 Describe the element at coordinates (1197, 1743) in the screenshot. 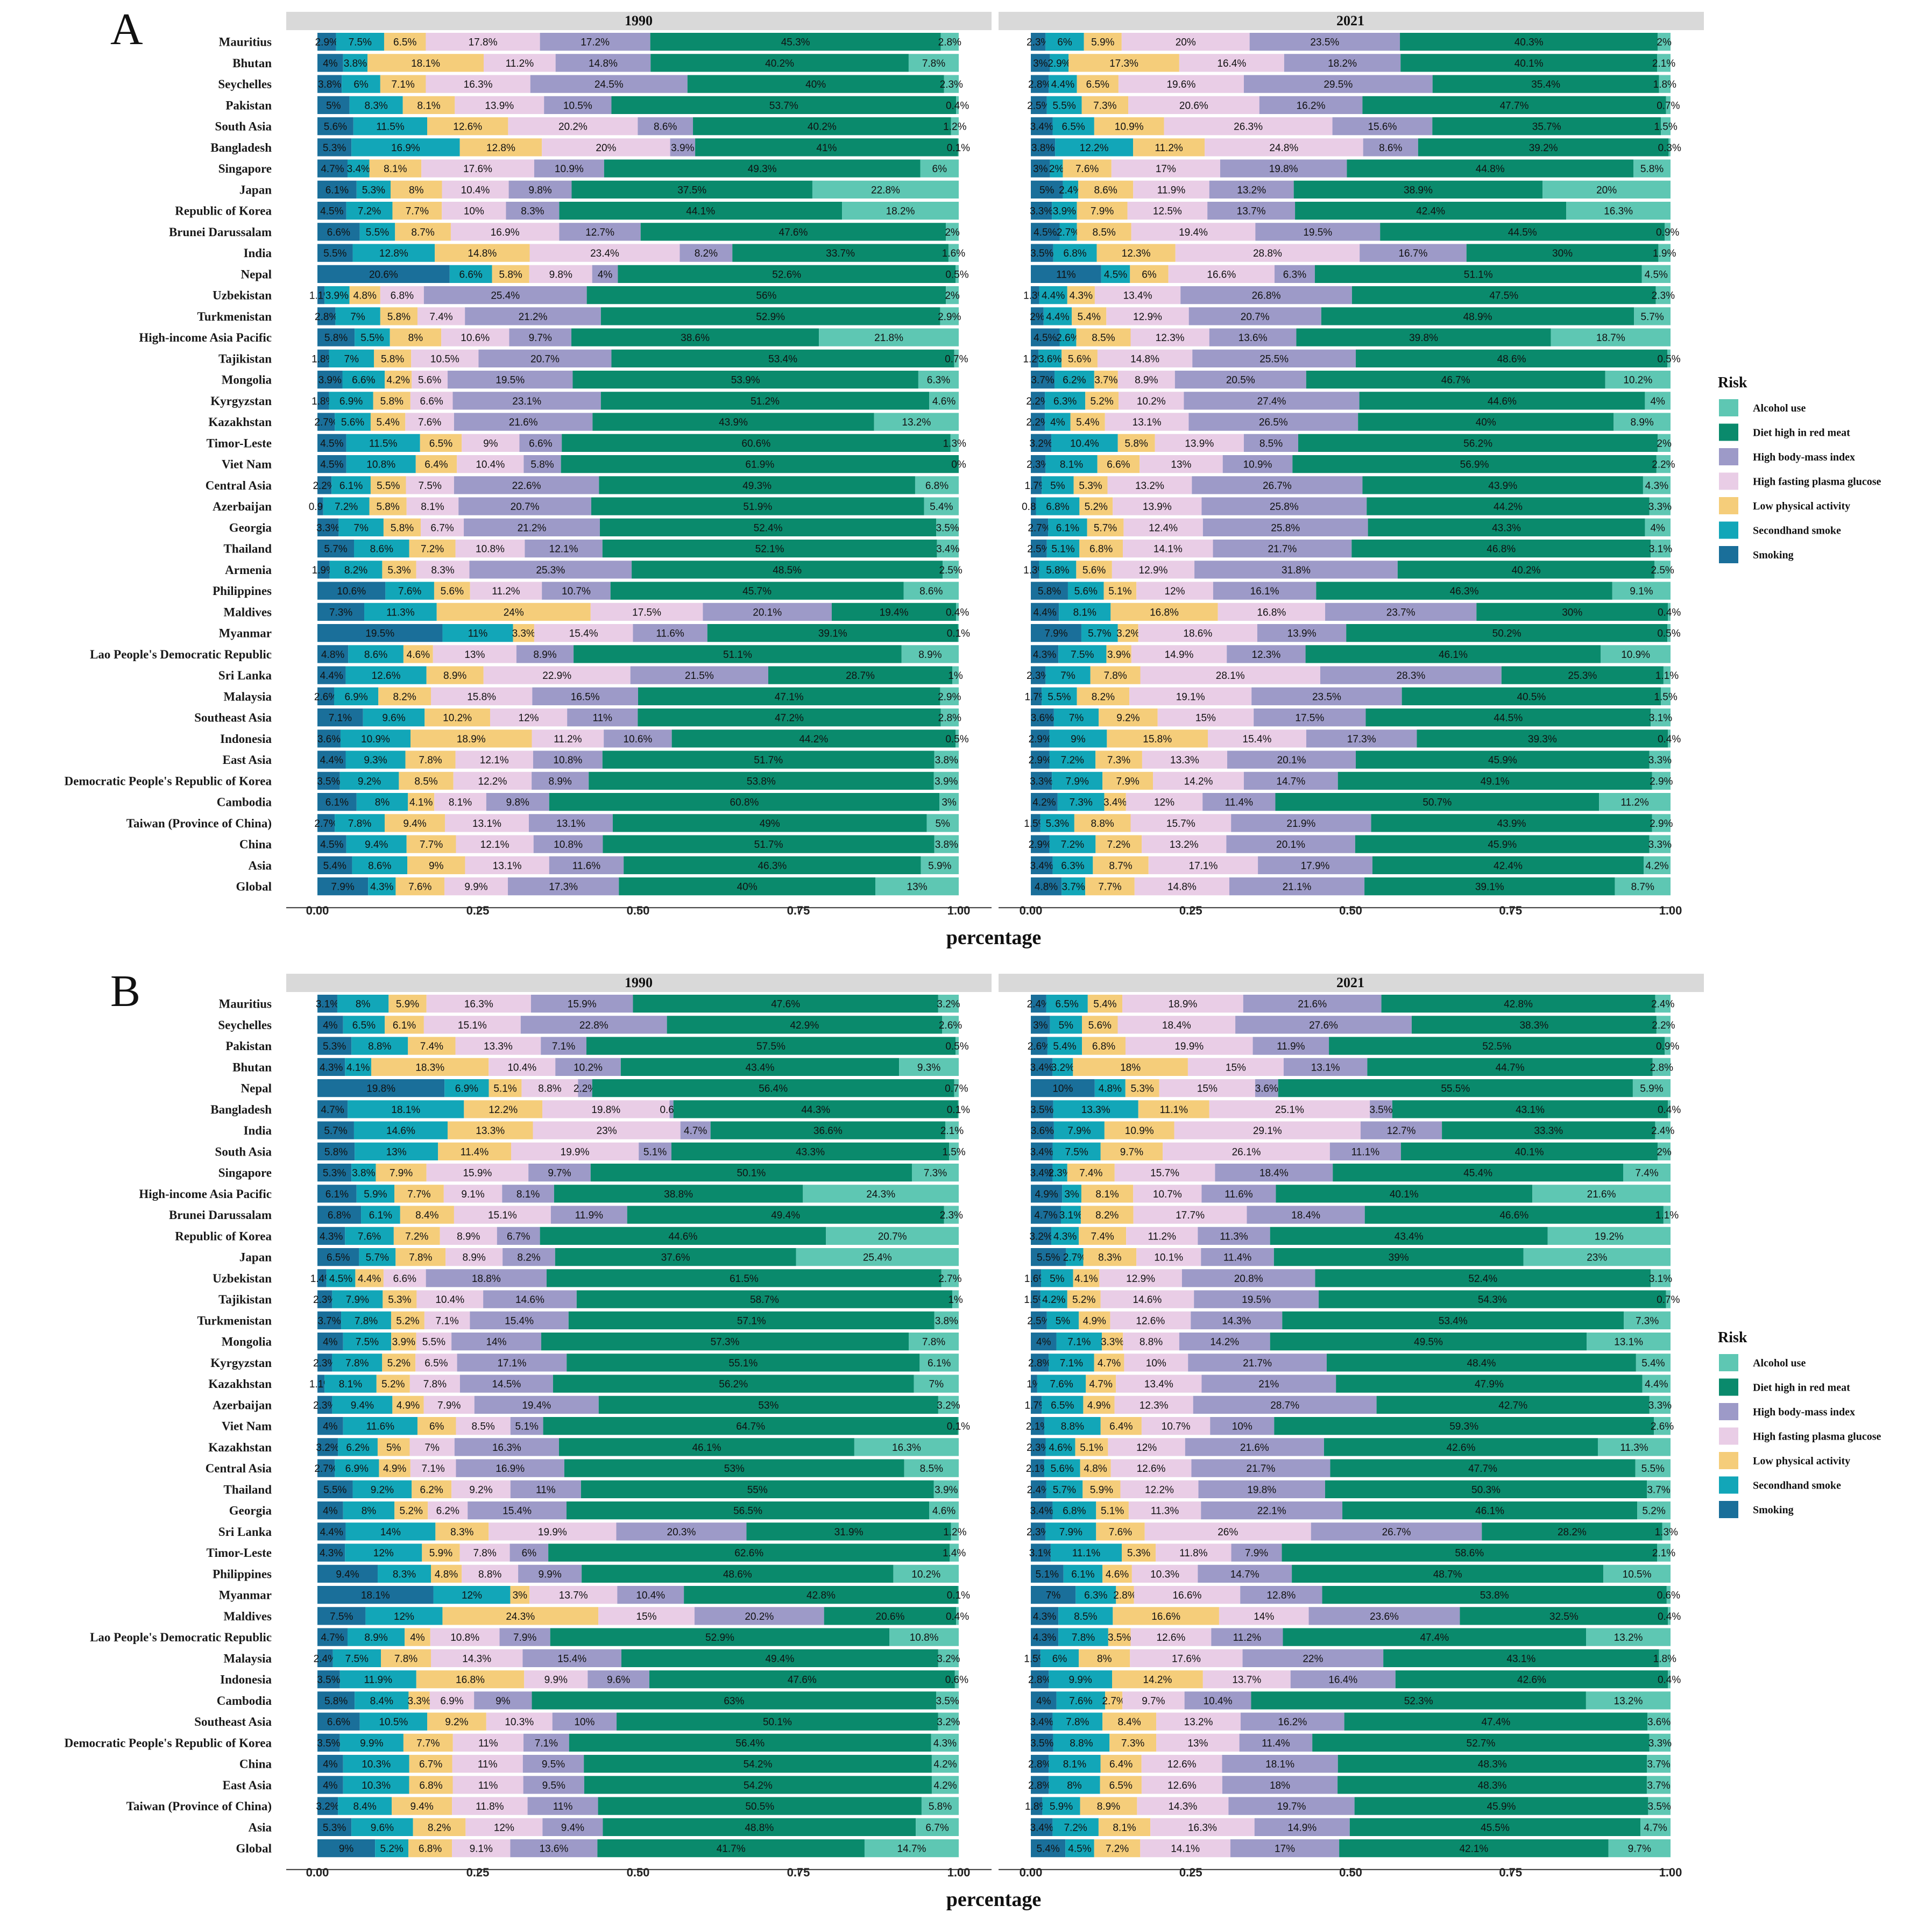

I see `data-label: 13%` at that location.